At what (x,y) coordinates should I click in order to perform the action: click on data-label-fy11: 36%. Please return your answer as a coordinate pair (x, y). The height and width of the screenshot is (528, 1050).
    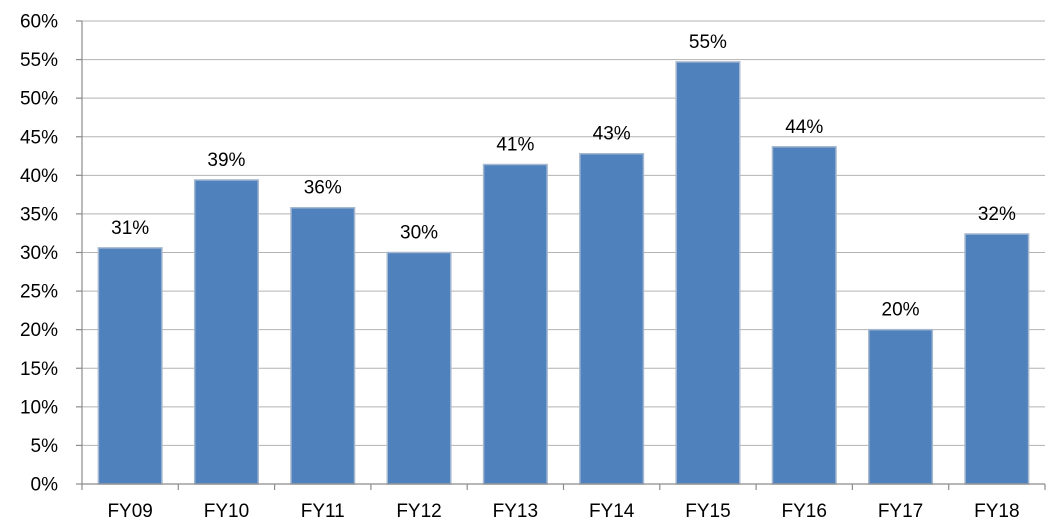
    Looking at the image, I should click on (323, 188).